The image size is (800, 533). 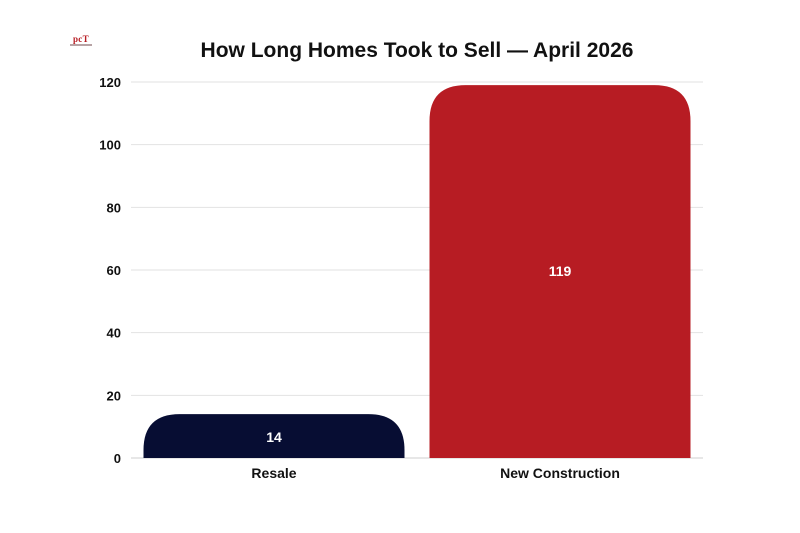 I want to click on data-label: 119, so click(x=560, y=271).